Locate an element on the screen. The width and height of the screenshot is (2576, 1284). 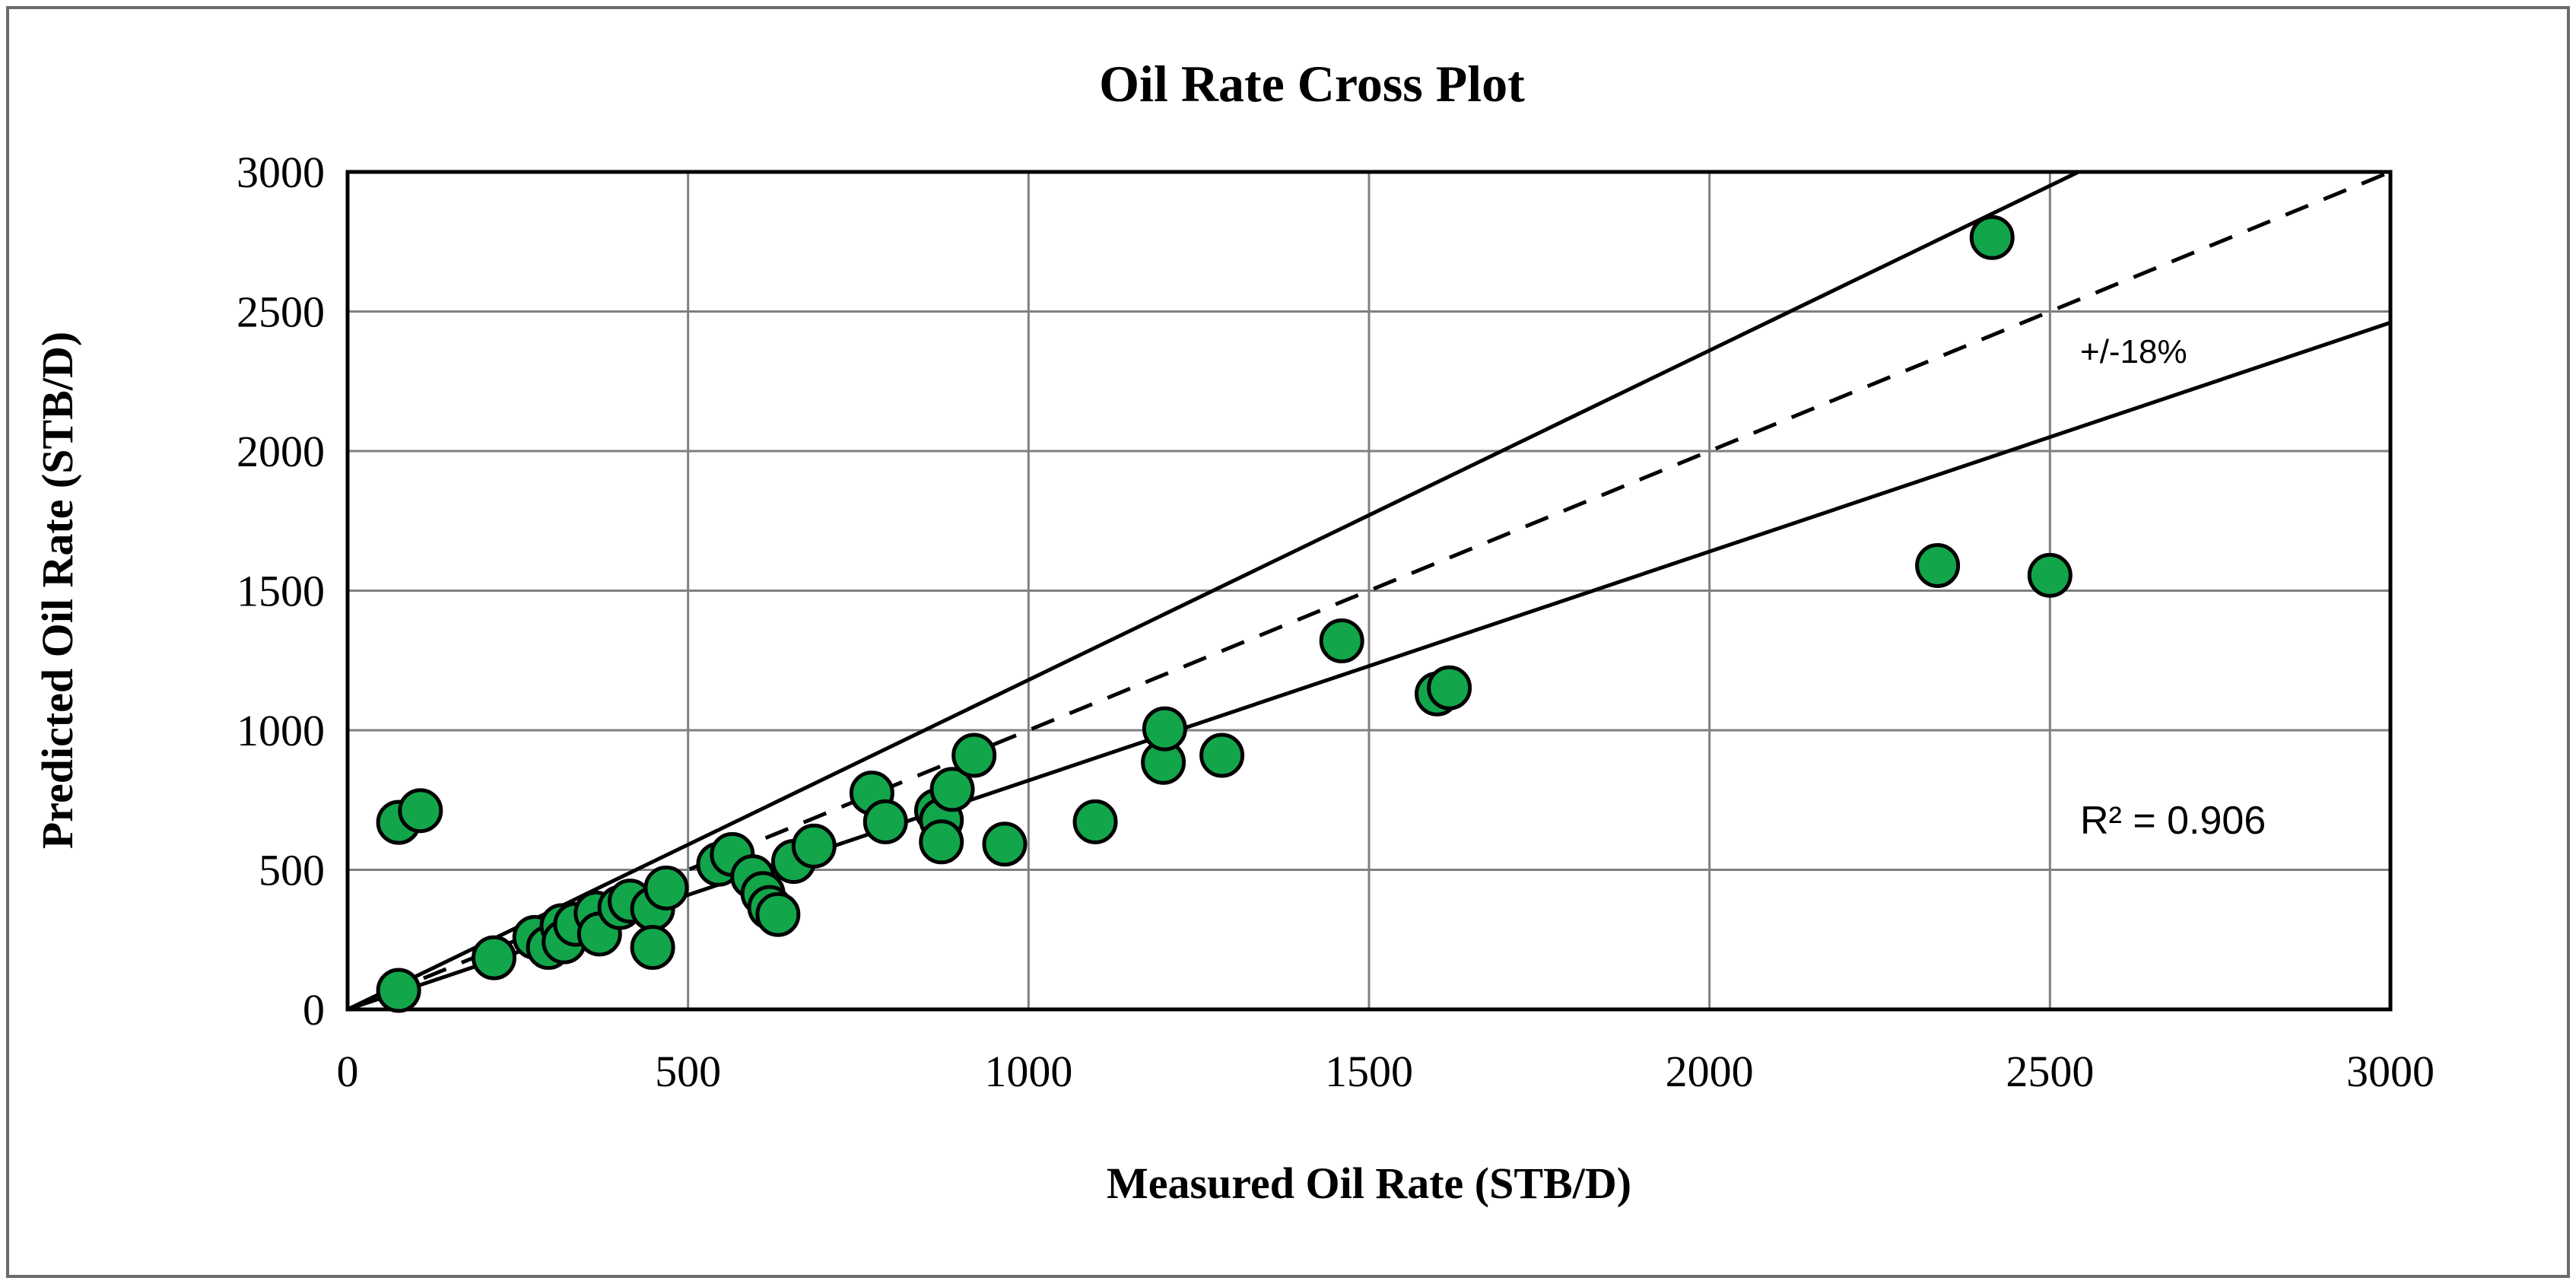
x-axis-title: Measured Oil Rate (STB/D) is located at coordinates (1369, 1183).